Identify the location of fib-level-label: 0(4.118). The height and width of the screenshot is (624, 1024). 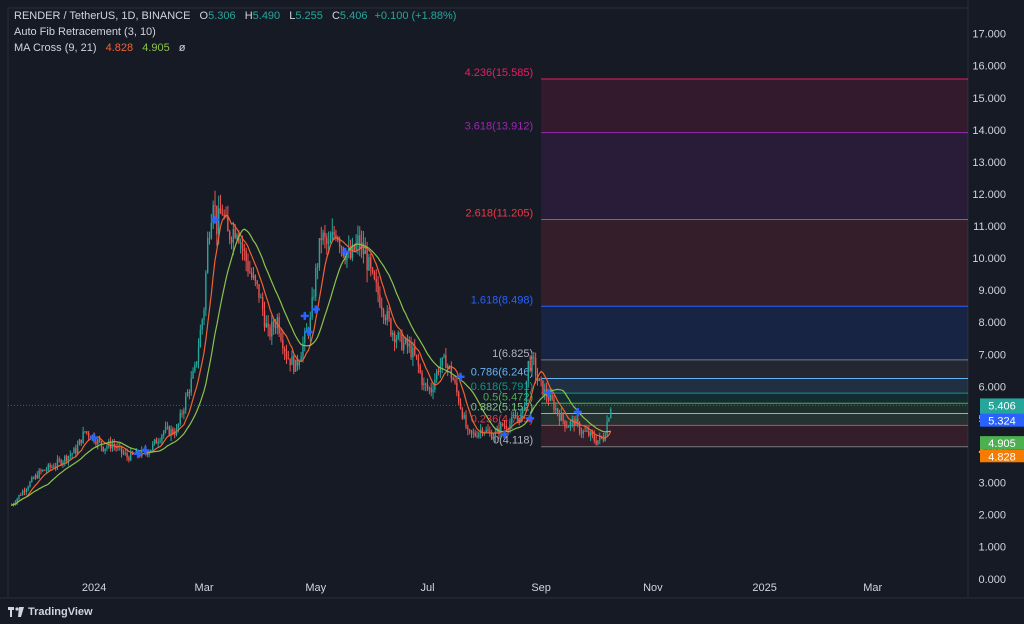
(513, 441).